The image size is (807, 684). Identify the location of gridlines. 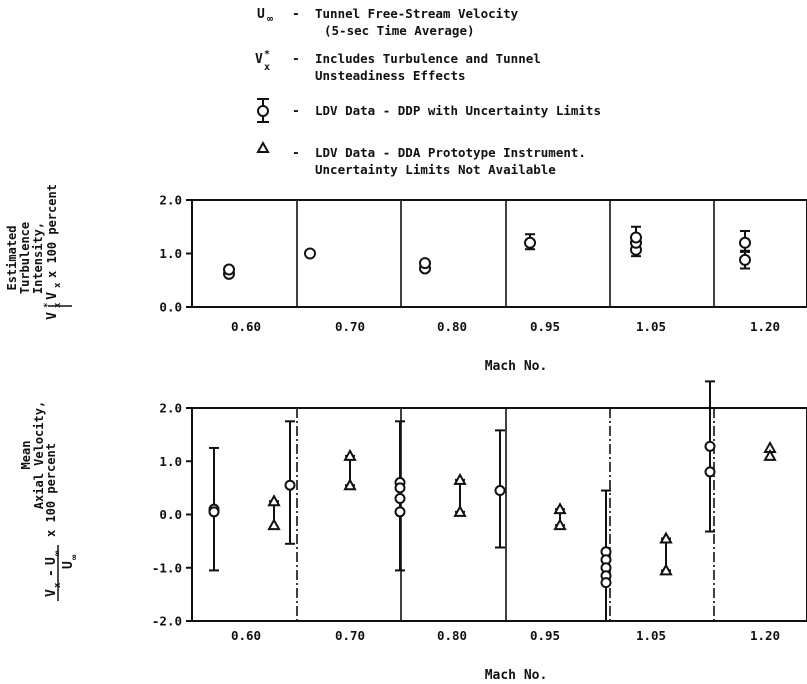
(505, 253).